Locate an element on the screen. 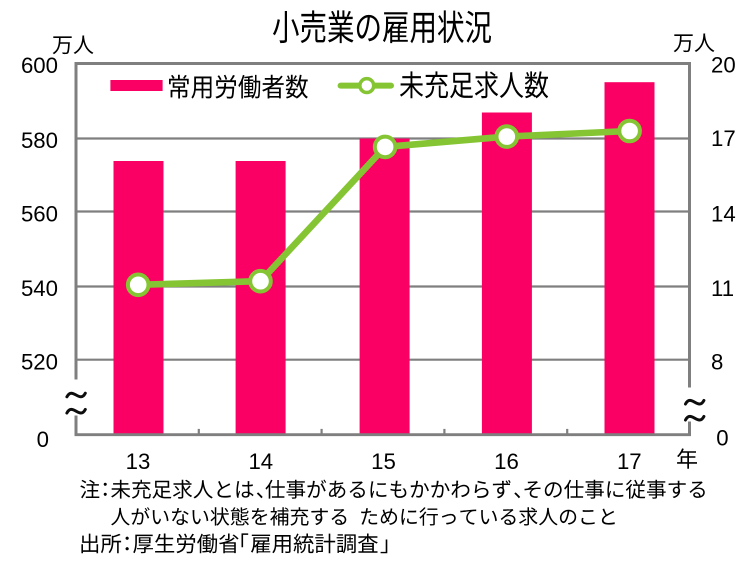  svg-text: 15 is located at coordinates (383, 461).